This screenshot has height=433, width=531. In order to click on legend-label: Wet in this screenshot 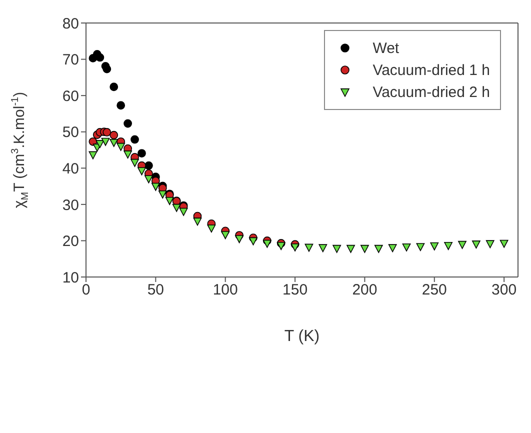, I will do `click(386, 48)`.